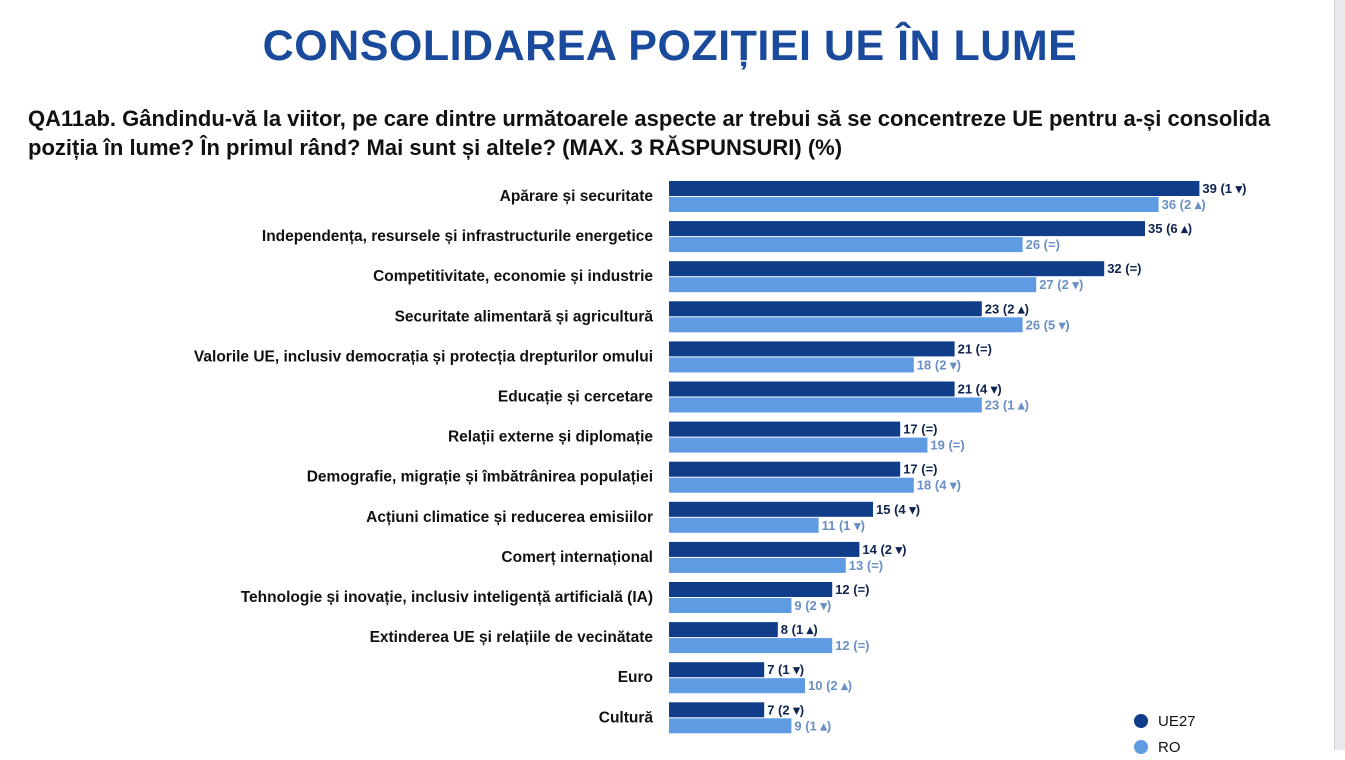  I want to click on legend-swatch-ro, so click(1141, 747).